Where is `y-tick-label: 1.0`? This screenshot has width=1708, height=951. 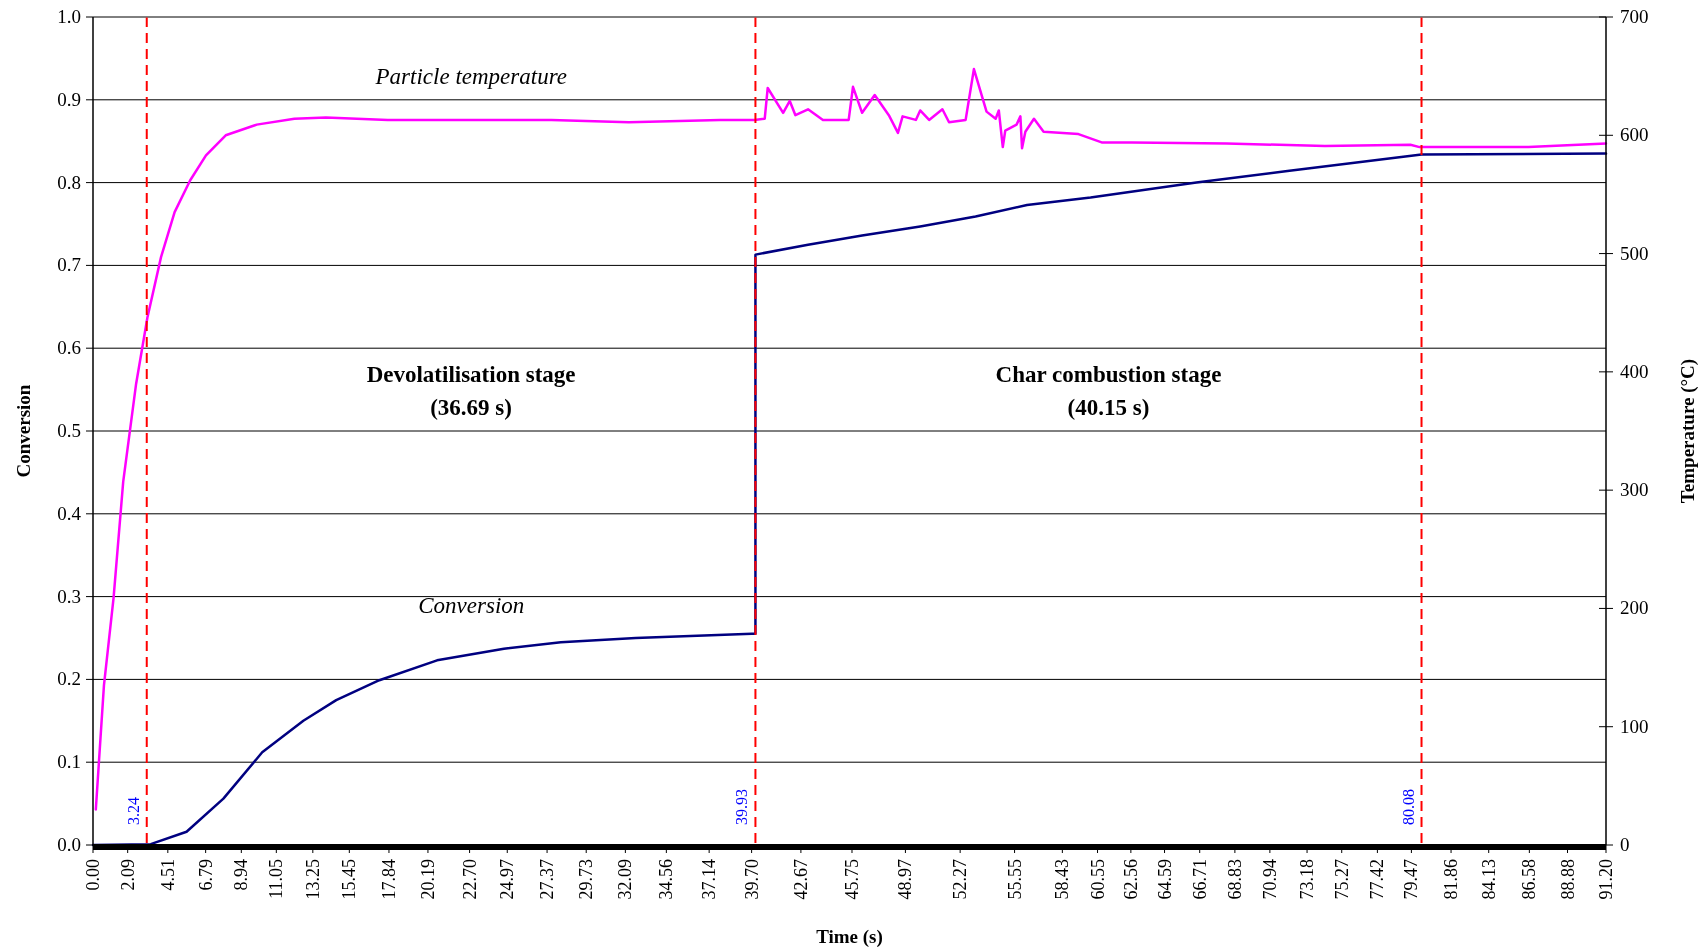
y-tick-label: 1.0 is located at coordinates (69, 16).